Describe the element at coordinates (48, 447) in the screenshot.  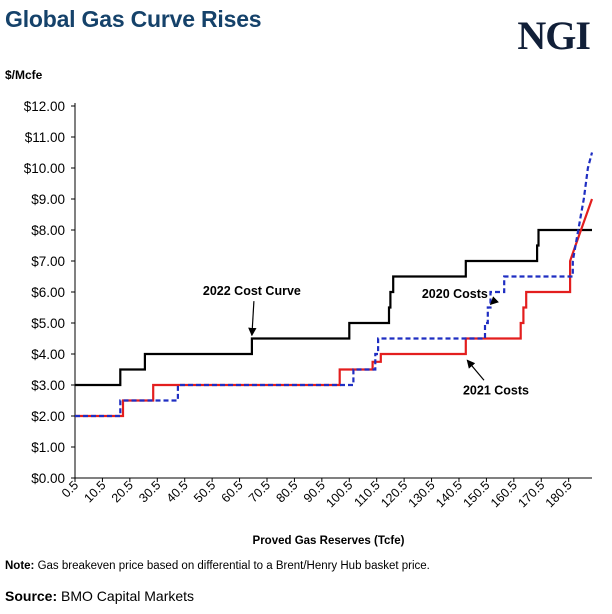
I see `y-tick-label: $1.00` at that location.